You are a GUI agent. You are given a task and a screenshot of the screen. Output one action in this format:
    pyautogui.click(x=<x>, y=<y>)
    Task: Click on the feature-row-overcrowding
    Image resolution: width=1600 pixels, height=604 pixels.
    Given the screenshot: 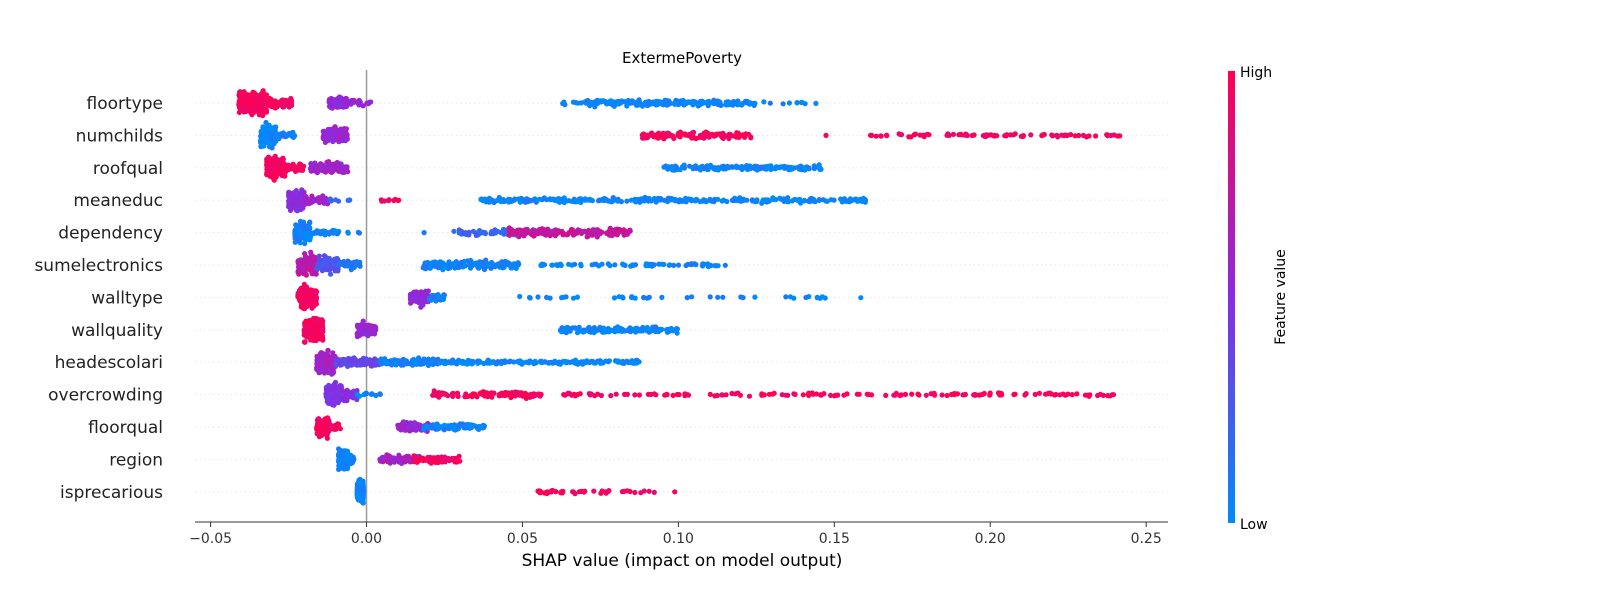 What is the action you would take?
    pyautogui.click(x=719, y=394)
    